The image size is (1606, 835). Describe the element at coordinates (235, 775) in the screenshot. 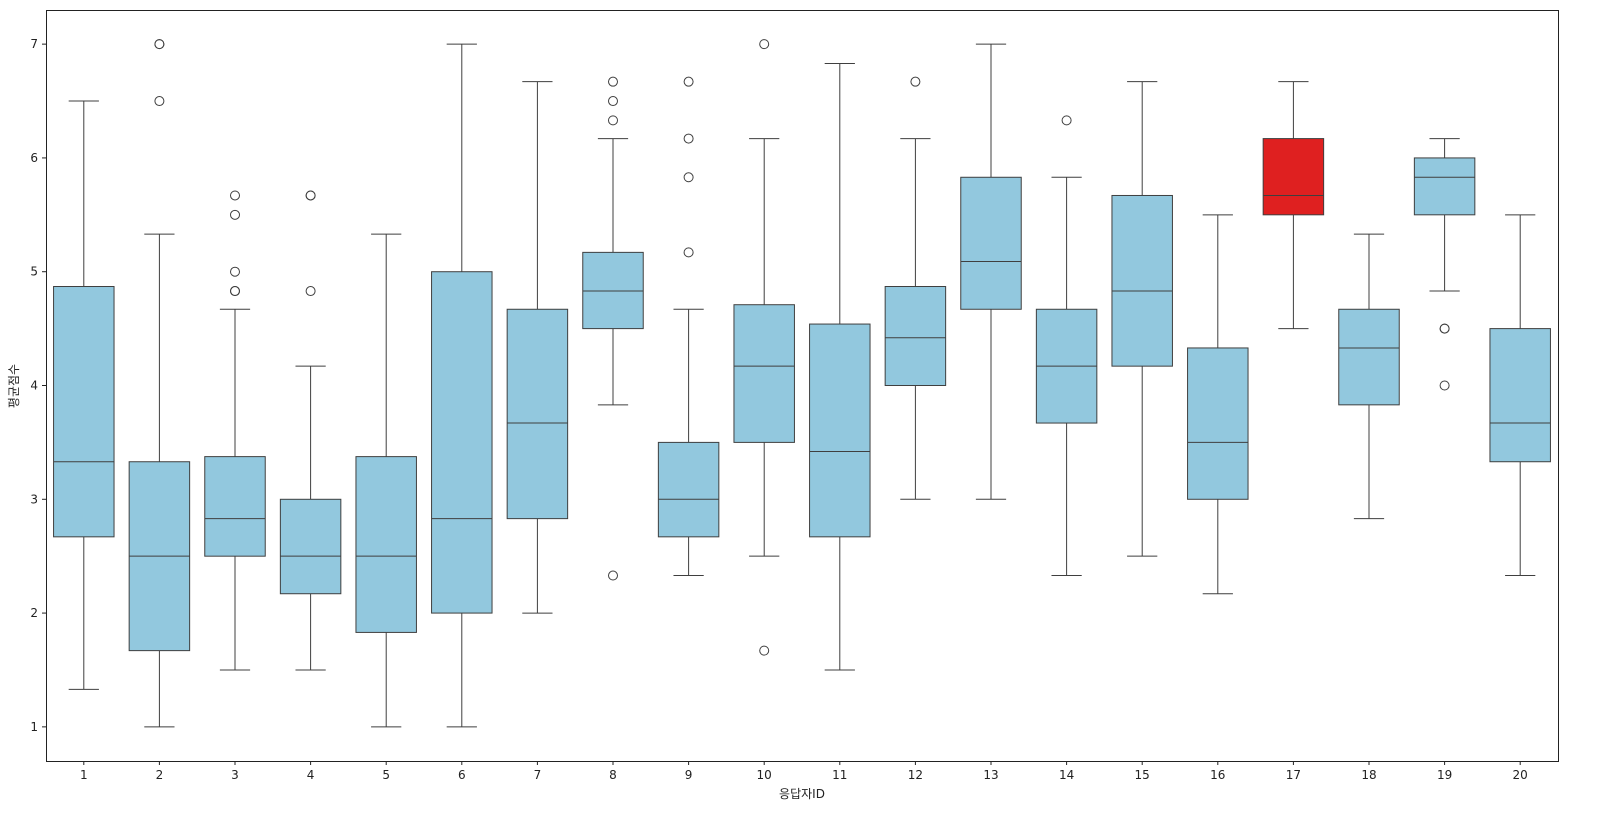

I see `x-tick-label: 3` at that location.